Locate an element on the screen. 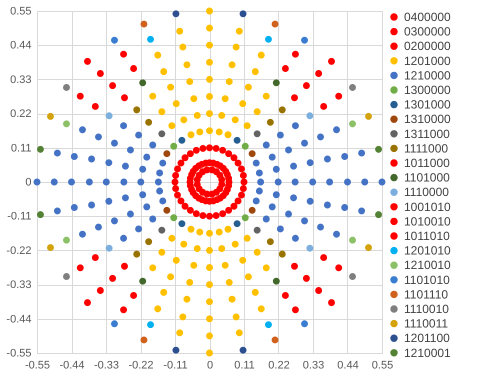  x-tick-label: -0.55 is located at coordinates (37, 366).